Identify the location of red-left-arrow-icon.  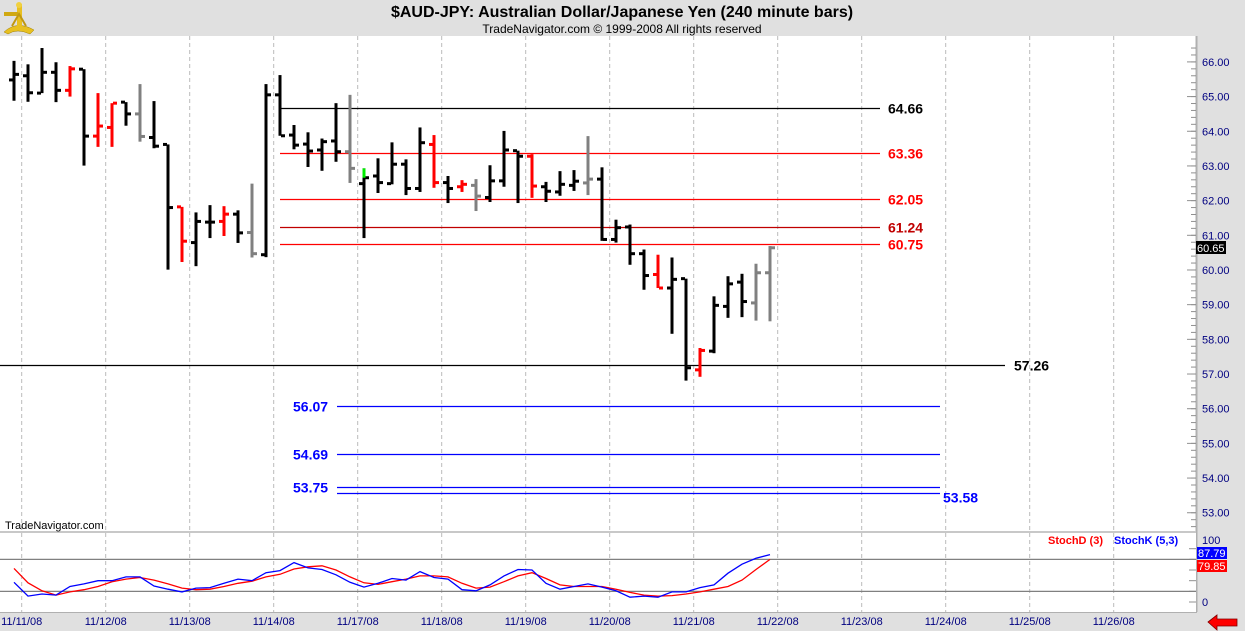
(1222, 622).